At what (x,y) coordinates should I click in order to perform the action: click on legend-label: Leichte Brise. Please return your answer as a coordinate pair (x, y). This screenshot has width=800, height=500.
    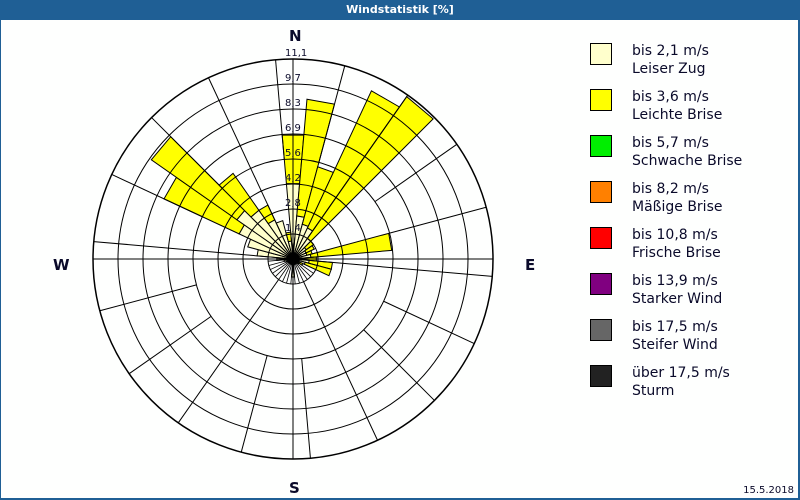
    Looking at the image, I should click on (677, 115).